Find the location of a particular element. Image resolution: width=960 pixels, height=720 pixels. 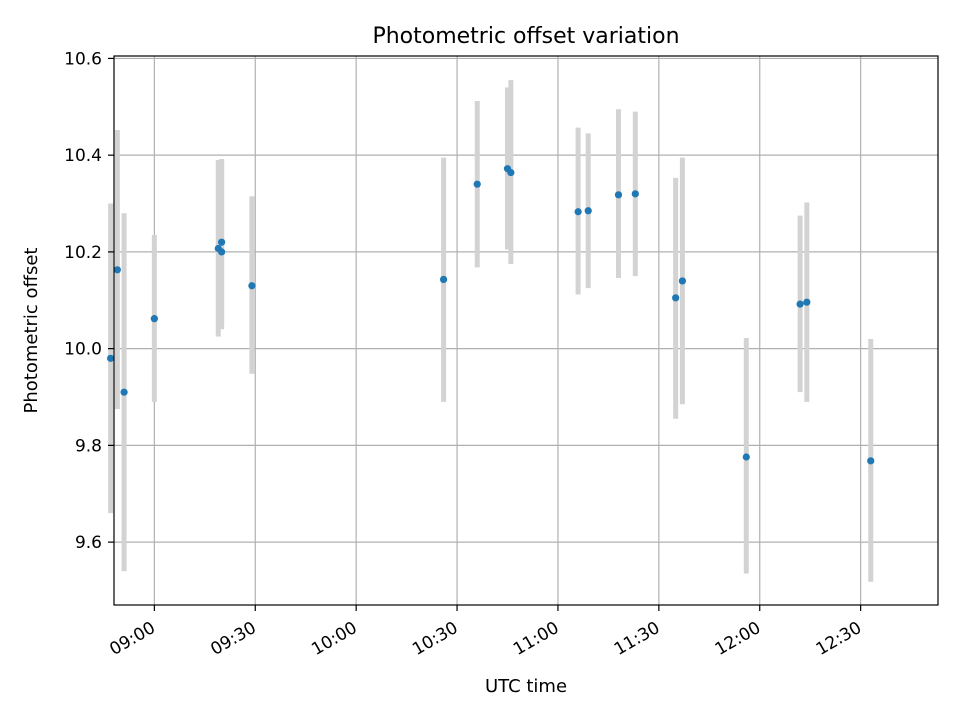

y-tick-label: 10.4 is located at coordinates (83, 156).